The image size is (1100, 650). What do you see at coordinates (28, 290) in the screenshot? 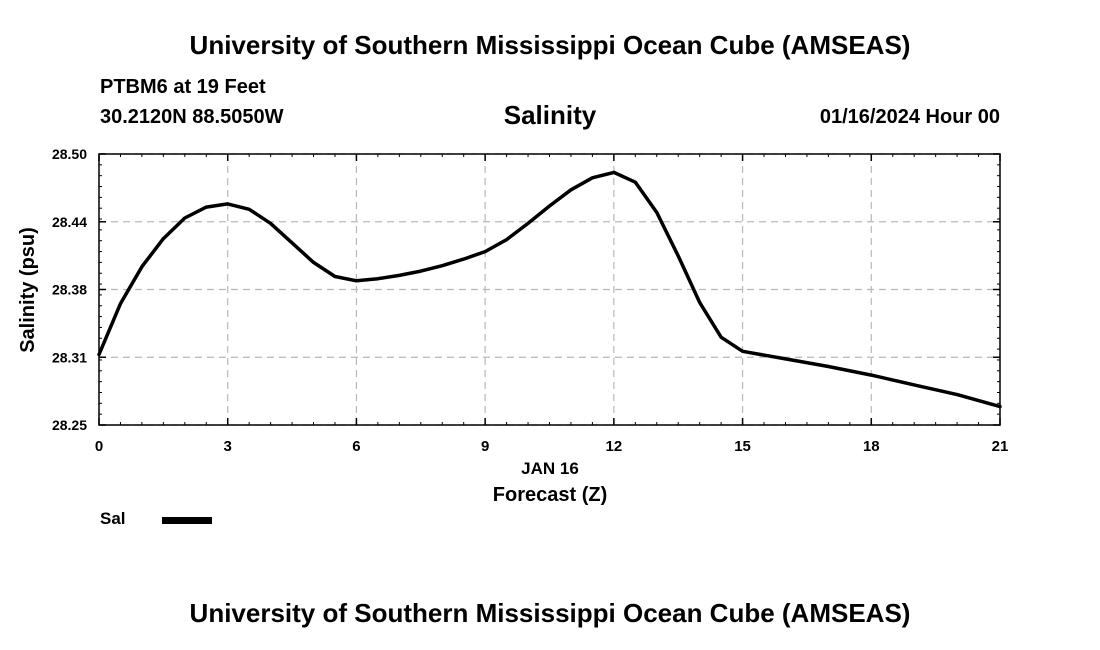
I see `y-axis-label: Salinity (psu)` at bounding box center [28, 290].